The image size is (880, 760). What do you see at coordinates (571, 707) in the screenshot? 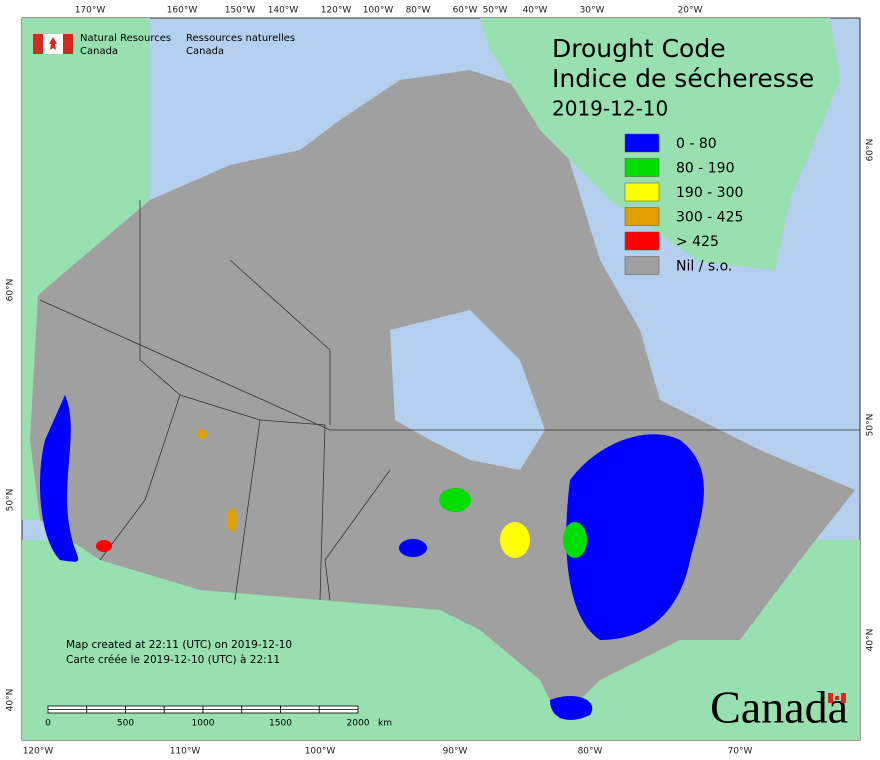
I see `zone-0-80-ns` at bounding box center [571, 707].